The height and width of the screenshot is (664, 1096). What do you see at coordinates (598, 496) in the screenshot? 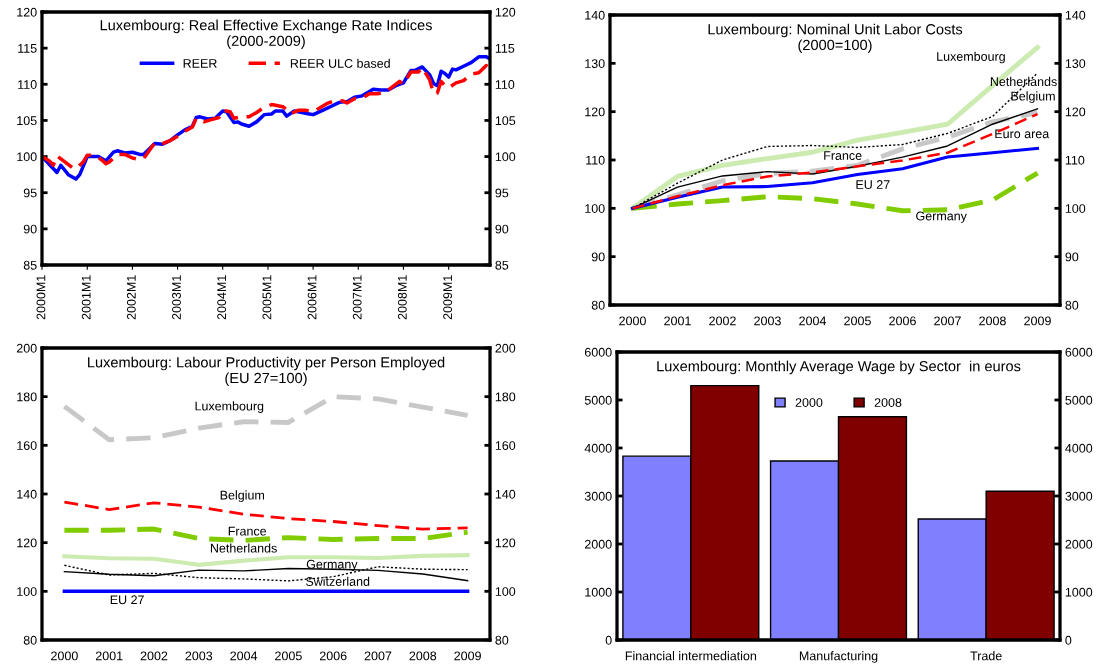
I see `y-tick-label: 3000` at bounding box center [598, 496].